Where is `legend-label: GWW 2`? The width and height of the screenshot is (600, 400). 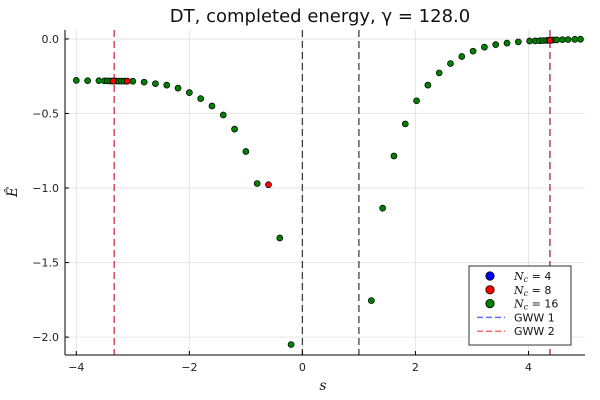 legend-label: GWW 2 is located at coordinates (534, 331).